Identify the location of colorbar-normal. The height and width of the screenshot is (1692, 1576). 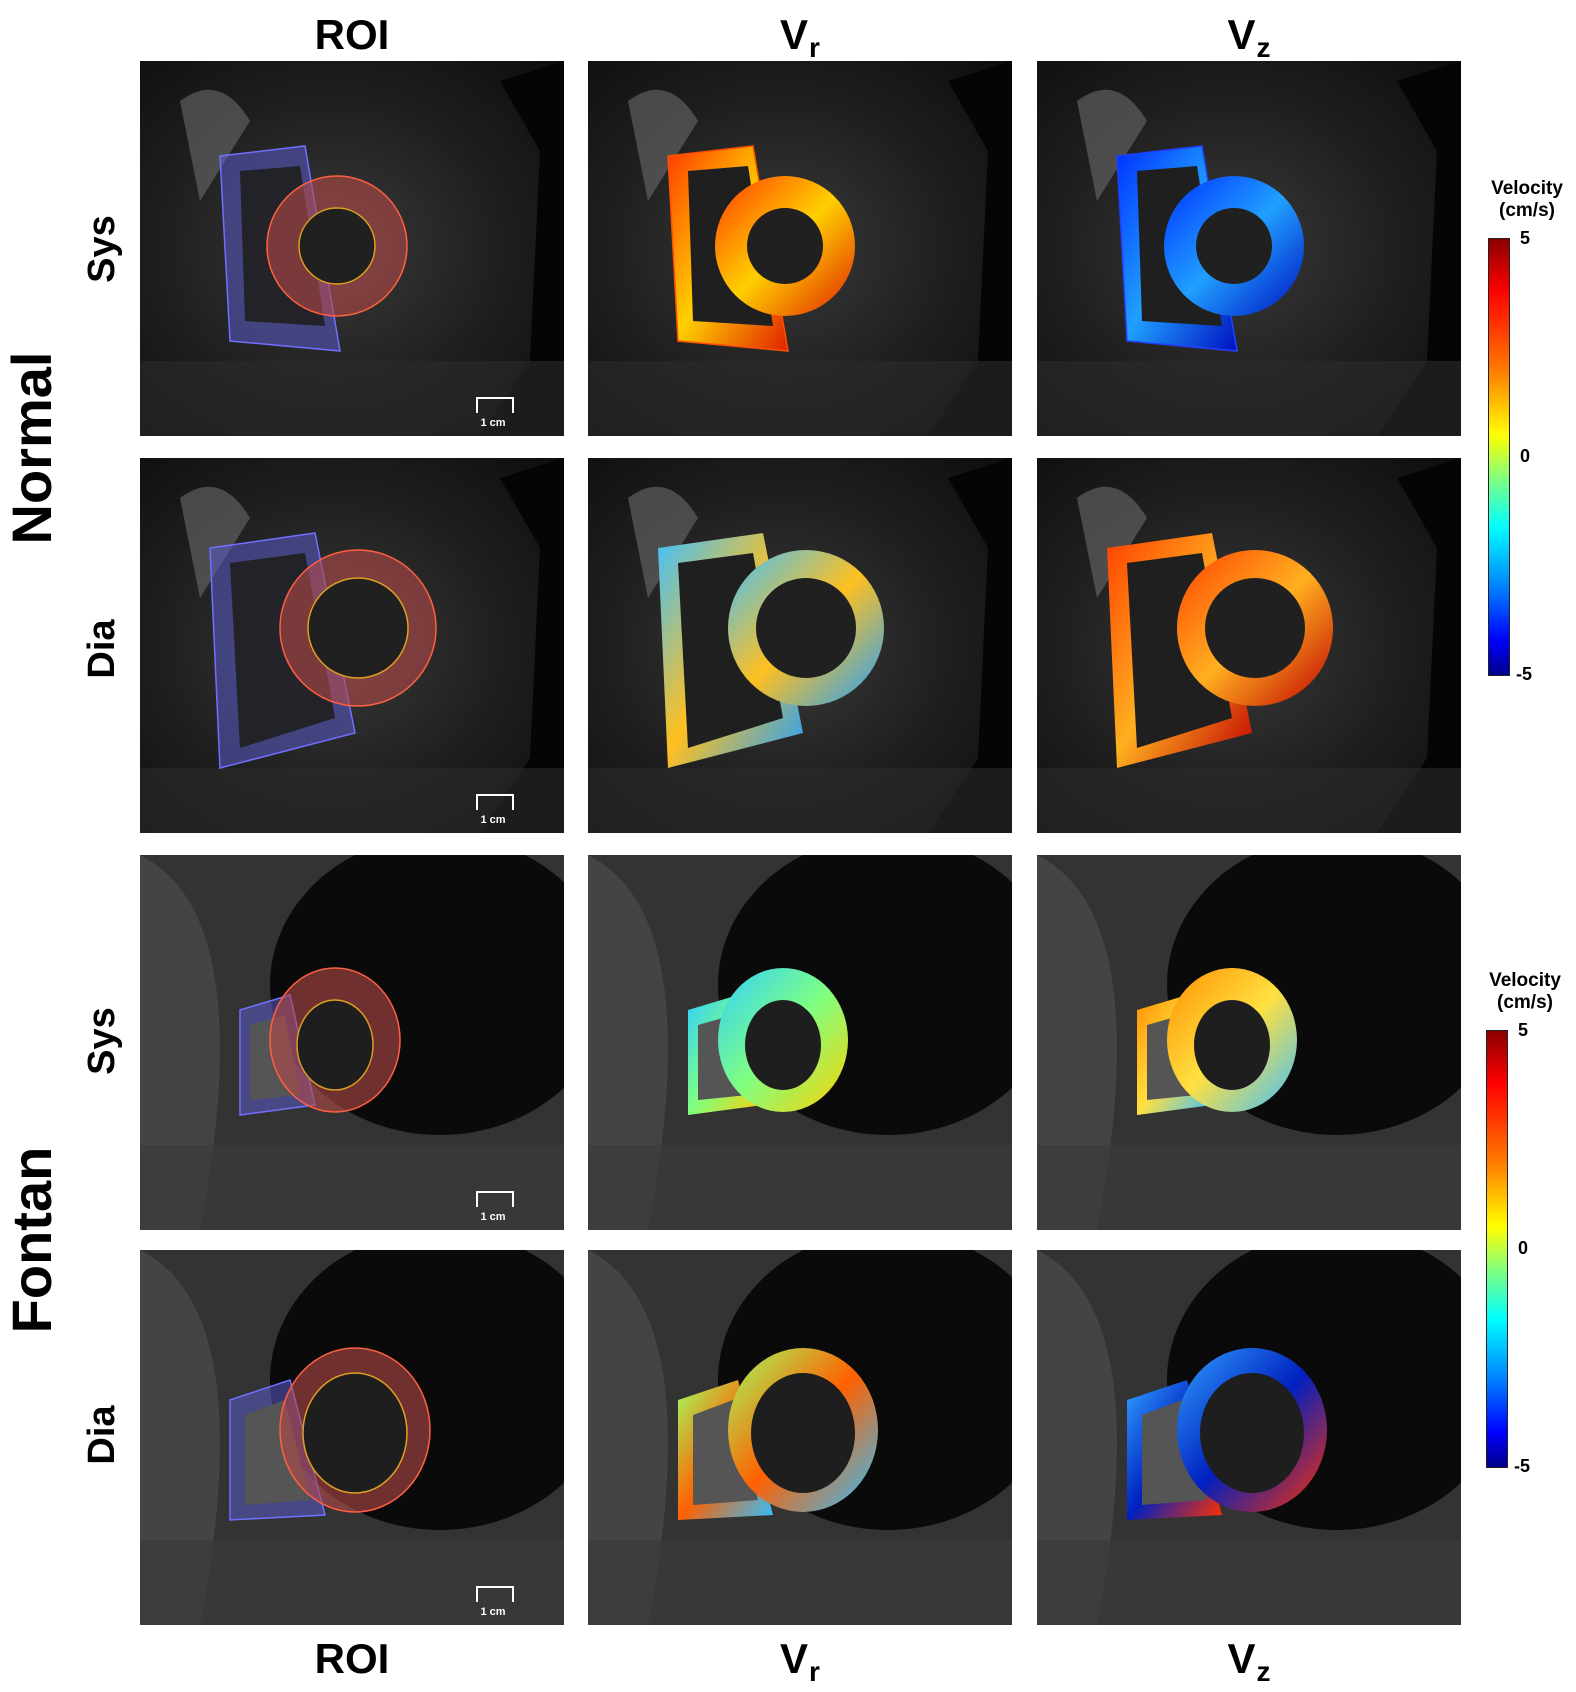
(1499, 457).